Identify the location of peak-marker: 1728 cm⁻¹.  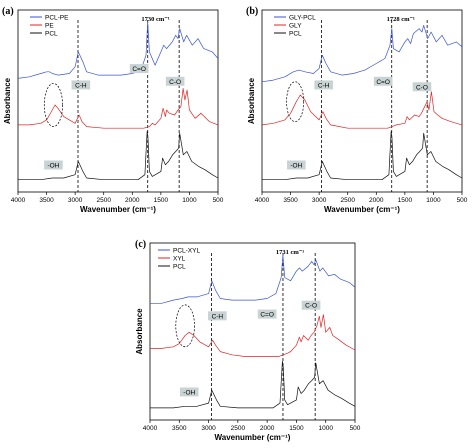
(401, 19).